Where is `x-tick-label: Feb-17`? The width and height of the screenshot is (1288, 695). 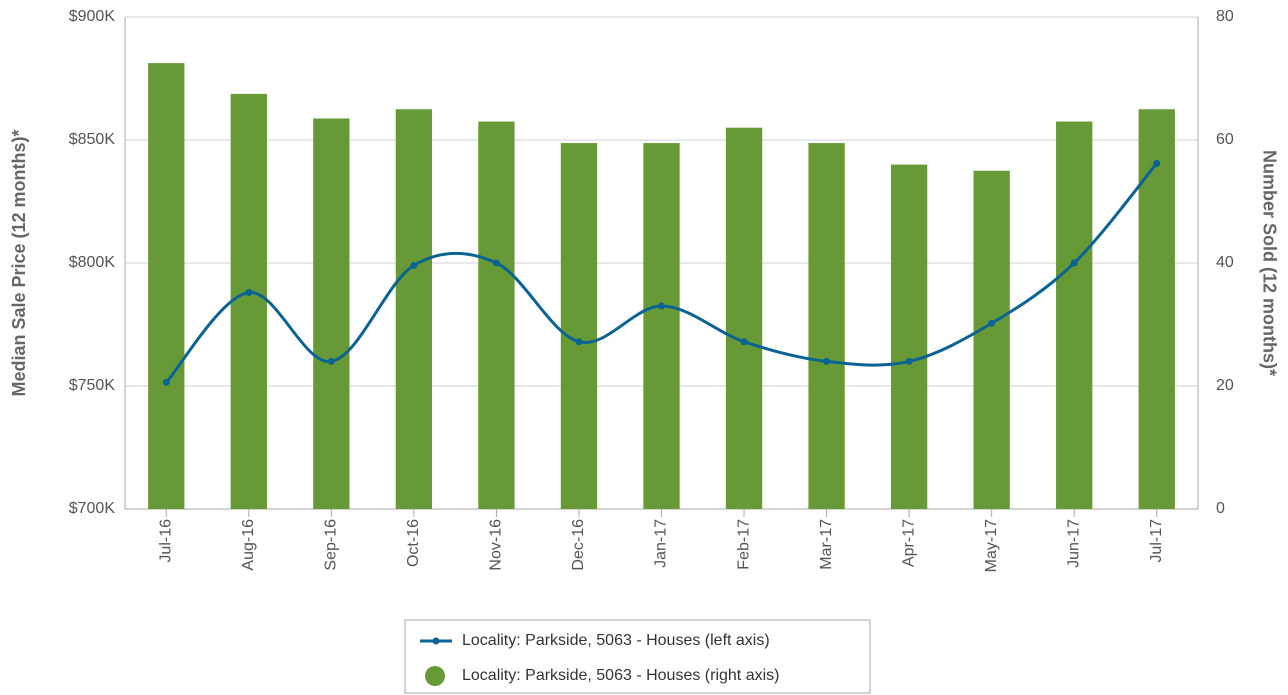
x-tick-label: Feb-17 is located at coordinates (743, 544).